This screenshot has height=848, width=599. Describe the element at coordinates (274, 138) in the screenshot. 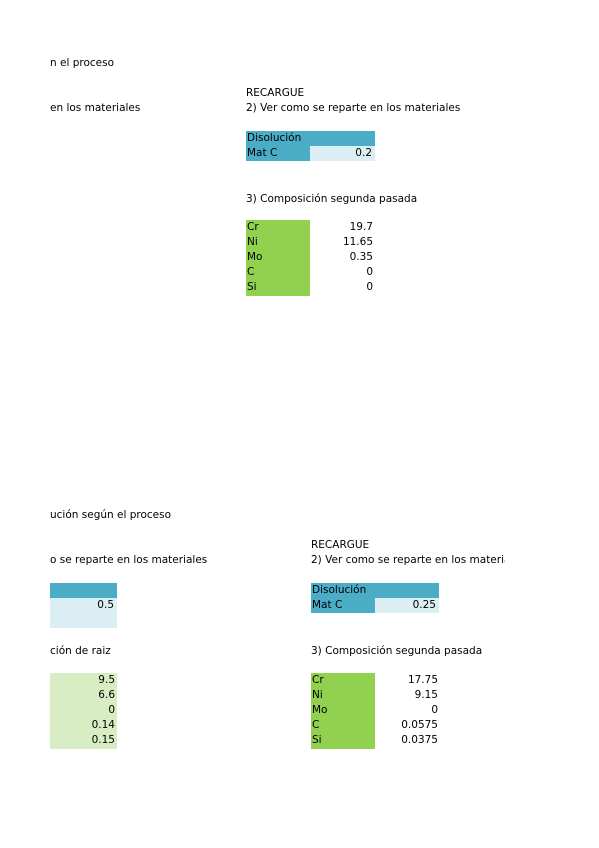

I see `top-disolucion-label: Disolución` at that location.